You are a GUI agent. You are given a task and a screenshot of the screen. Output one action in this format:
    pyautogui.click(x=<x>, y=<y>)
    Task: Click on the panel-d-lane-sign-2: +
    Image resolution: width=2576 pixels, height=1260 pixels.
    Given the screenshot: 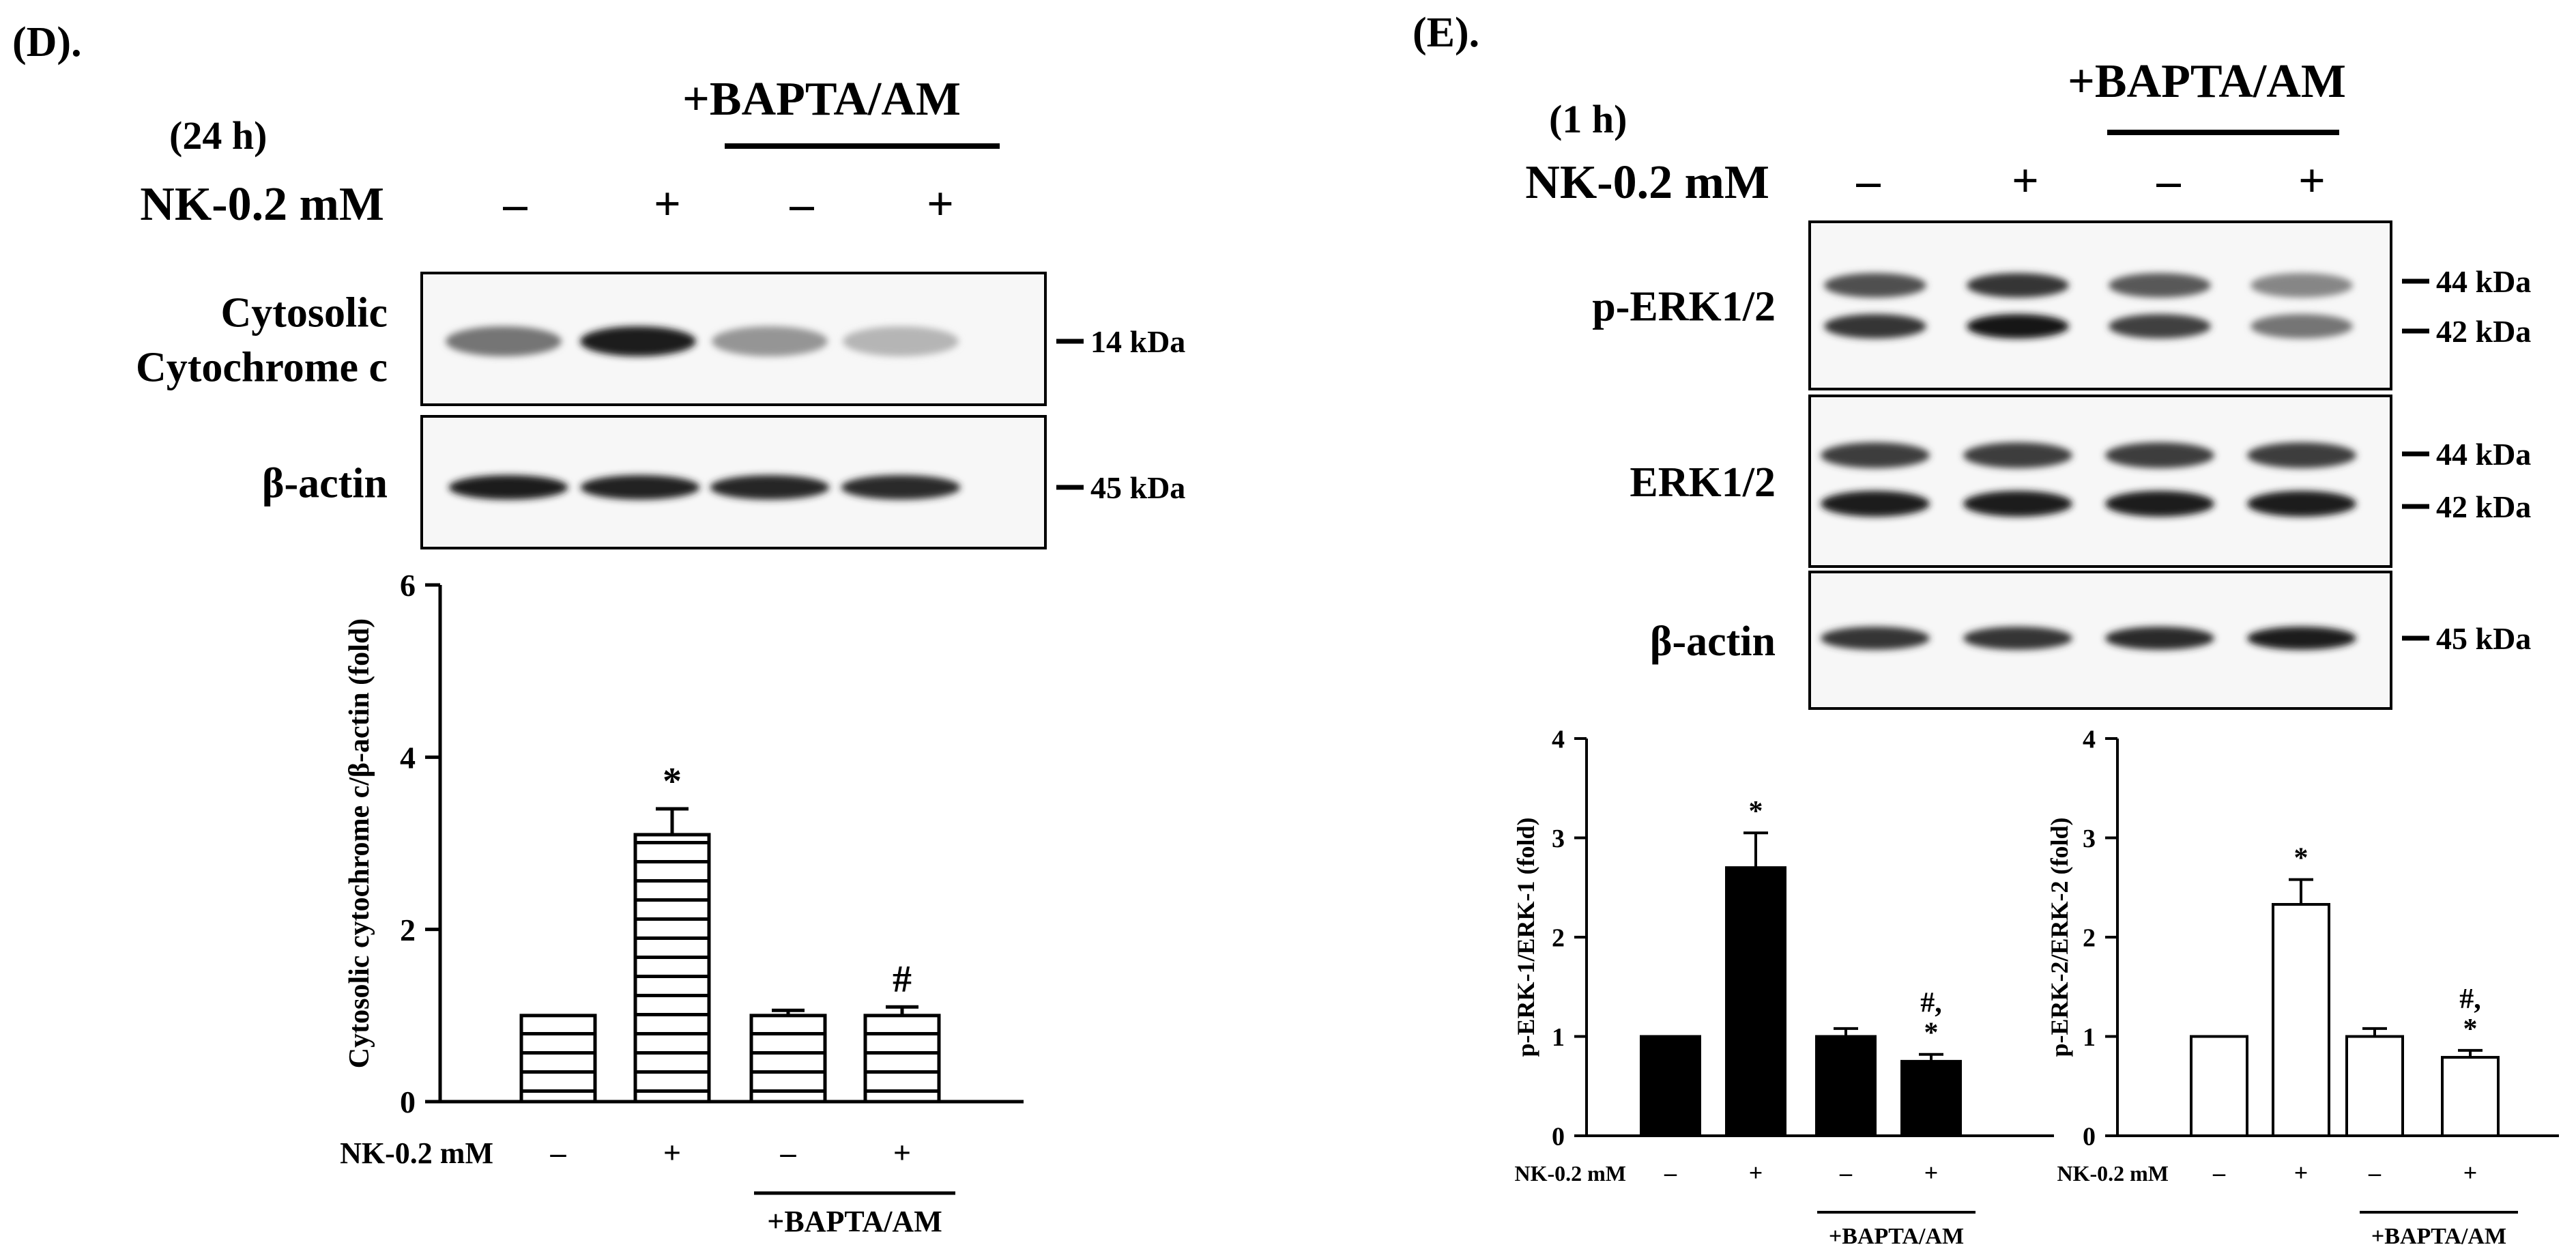 What is the action you would take?
    pyautogui.click(x=667, y=204)
    